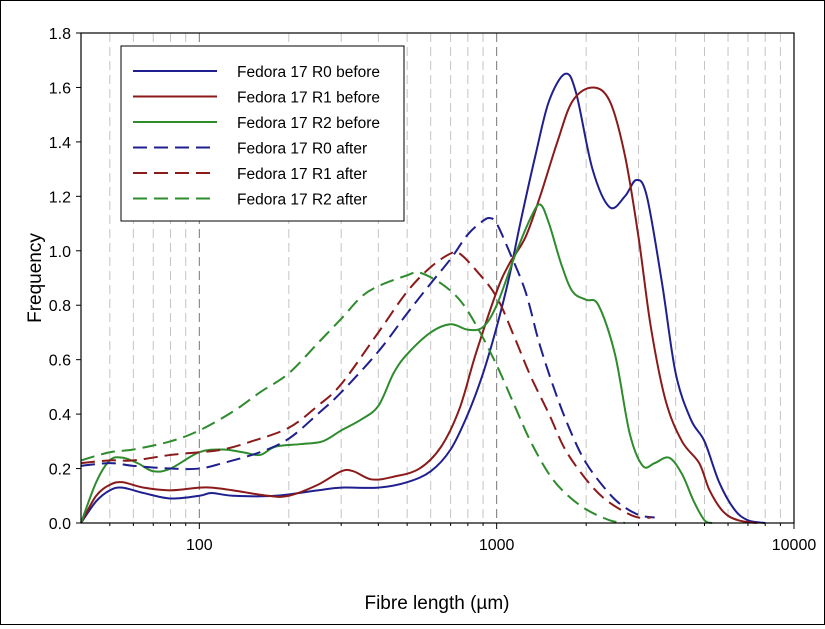 The image size is (825, 629). What do you see at coordinates (463, 538) in the screenshot?
I see `x-axis: 100 1000 10000` at bounding box center [463, 538].